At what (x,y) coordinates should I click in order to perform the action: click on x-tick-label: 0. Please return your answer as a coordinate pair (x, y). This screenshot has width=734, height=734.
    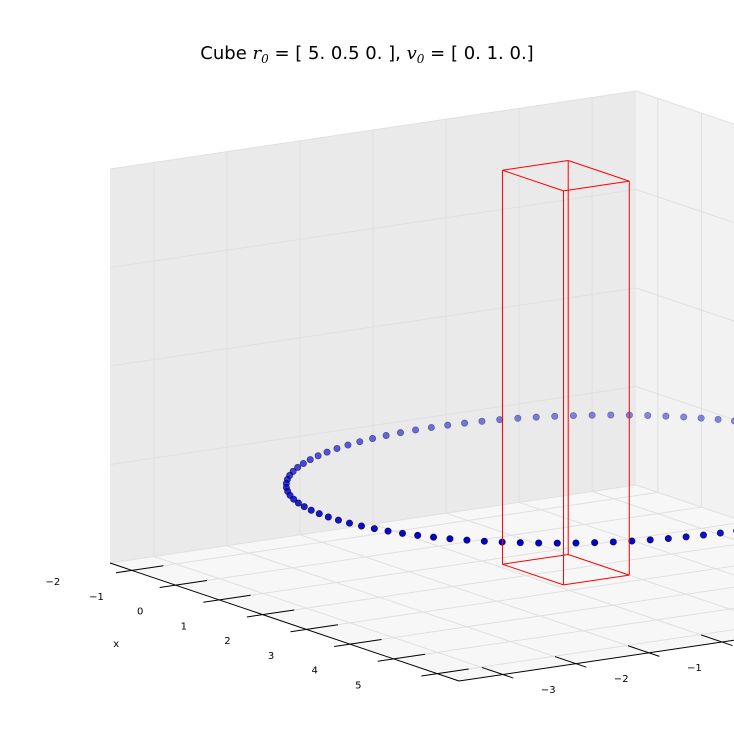
    Looking at the image, I should click on (140, 612).